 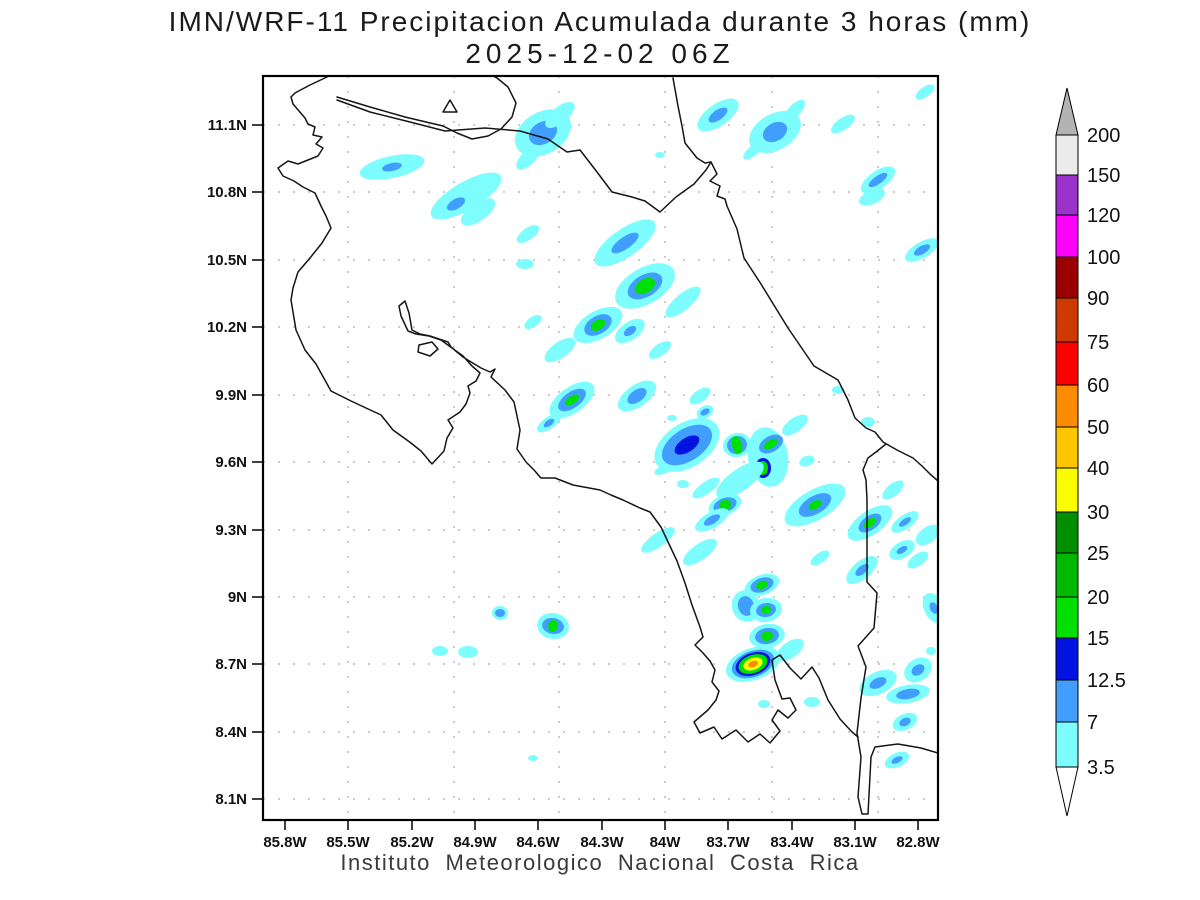 What do you see at coordinates (1103, 216) in the screenshot?
I see `colorbar-tick-label: 120` at bounding box center [1103, 216].